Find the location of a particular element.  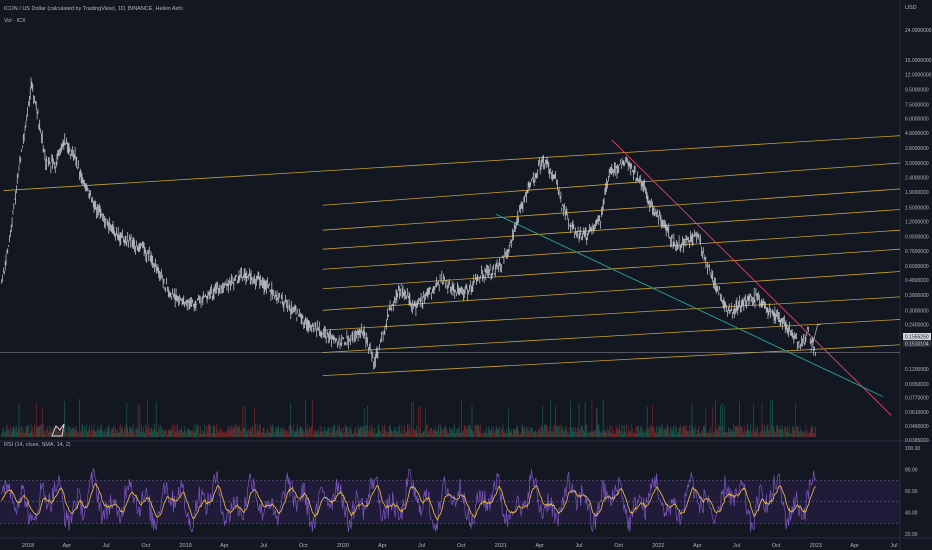

price-tick-label: 0.0395000 is located at coordinates (917, 441).